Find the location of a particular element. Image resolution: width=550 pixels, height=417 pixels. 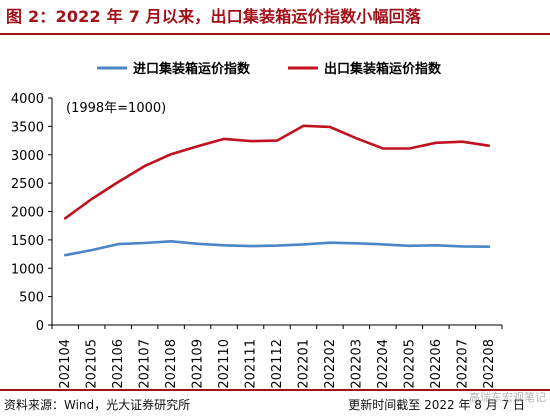

y-tick-label: 0 is located at coordinates (40, 326).